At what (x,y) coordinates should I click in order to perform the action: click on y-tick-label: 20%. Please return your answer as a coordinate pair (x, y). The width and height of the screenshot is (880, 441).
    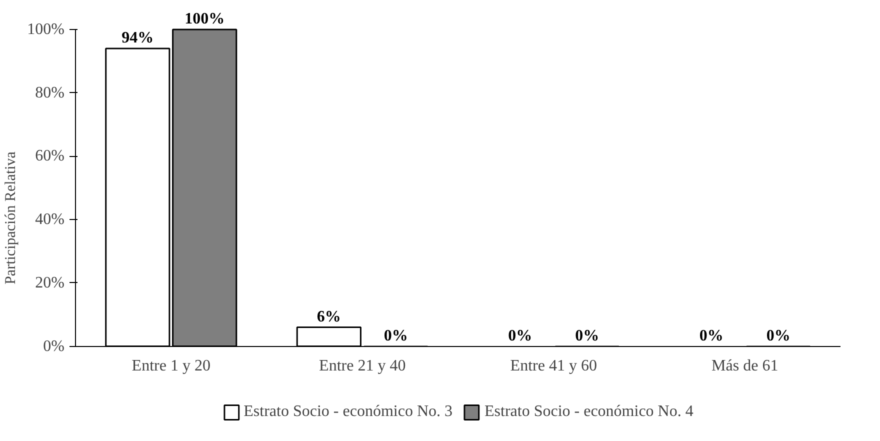
    Looking at the image, I should click on (49, 283).